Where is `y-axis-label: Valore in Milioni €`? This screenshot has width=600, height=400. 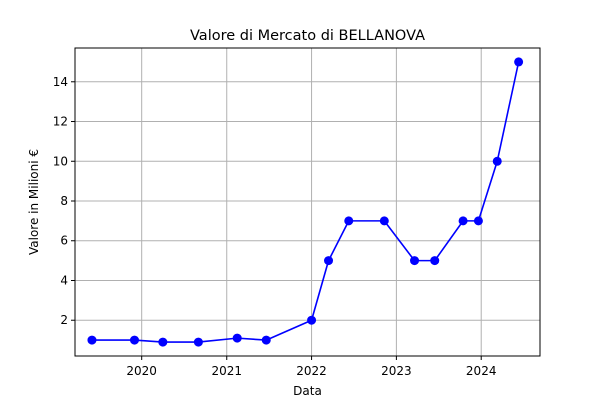 y-axis-label: Valore in Milioni € is located at coordinates (34, 202).